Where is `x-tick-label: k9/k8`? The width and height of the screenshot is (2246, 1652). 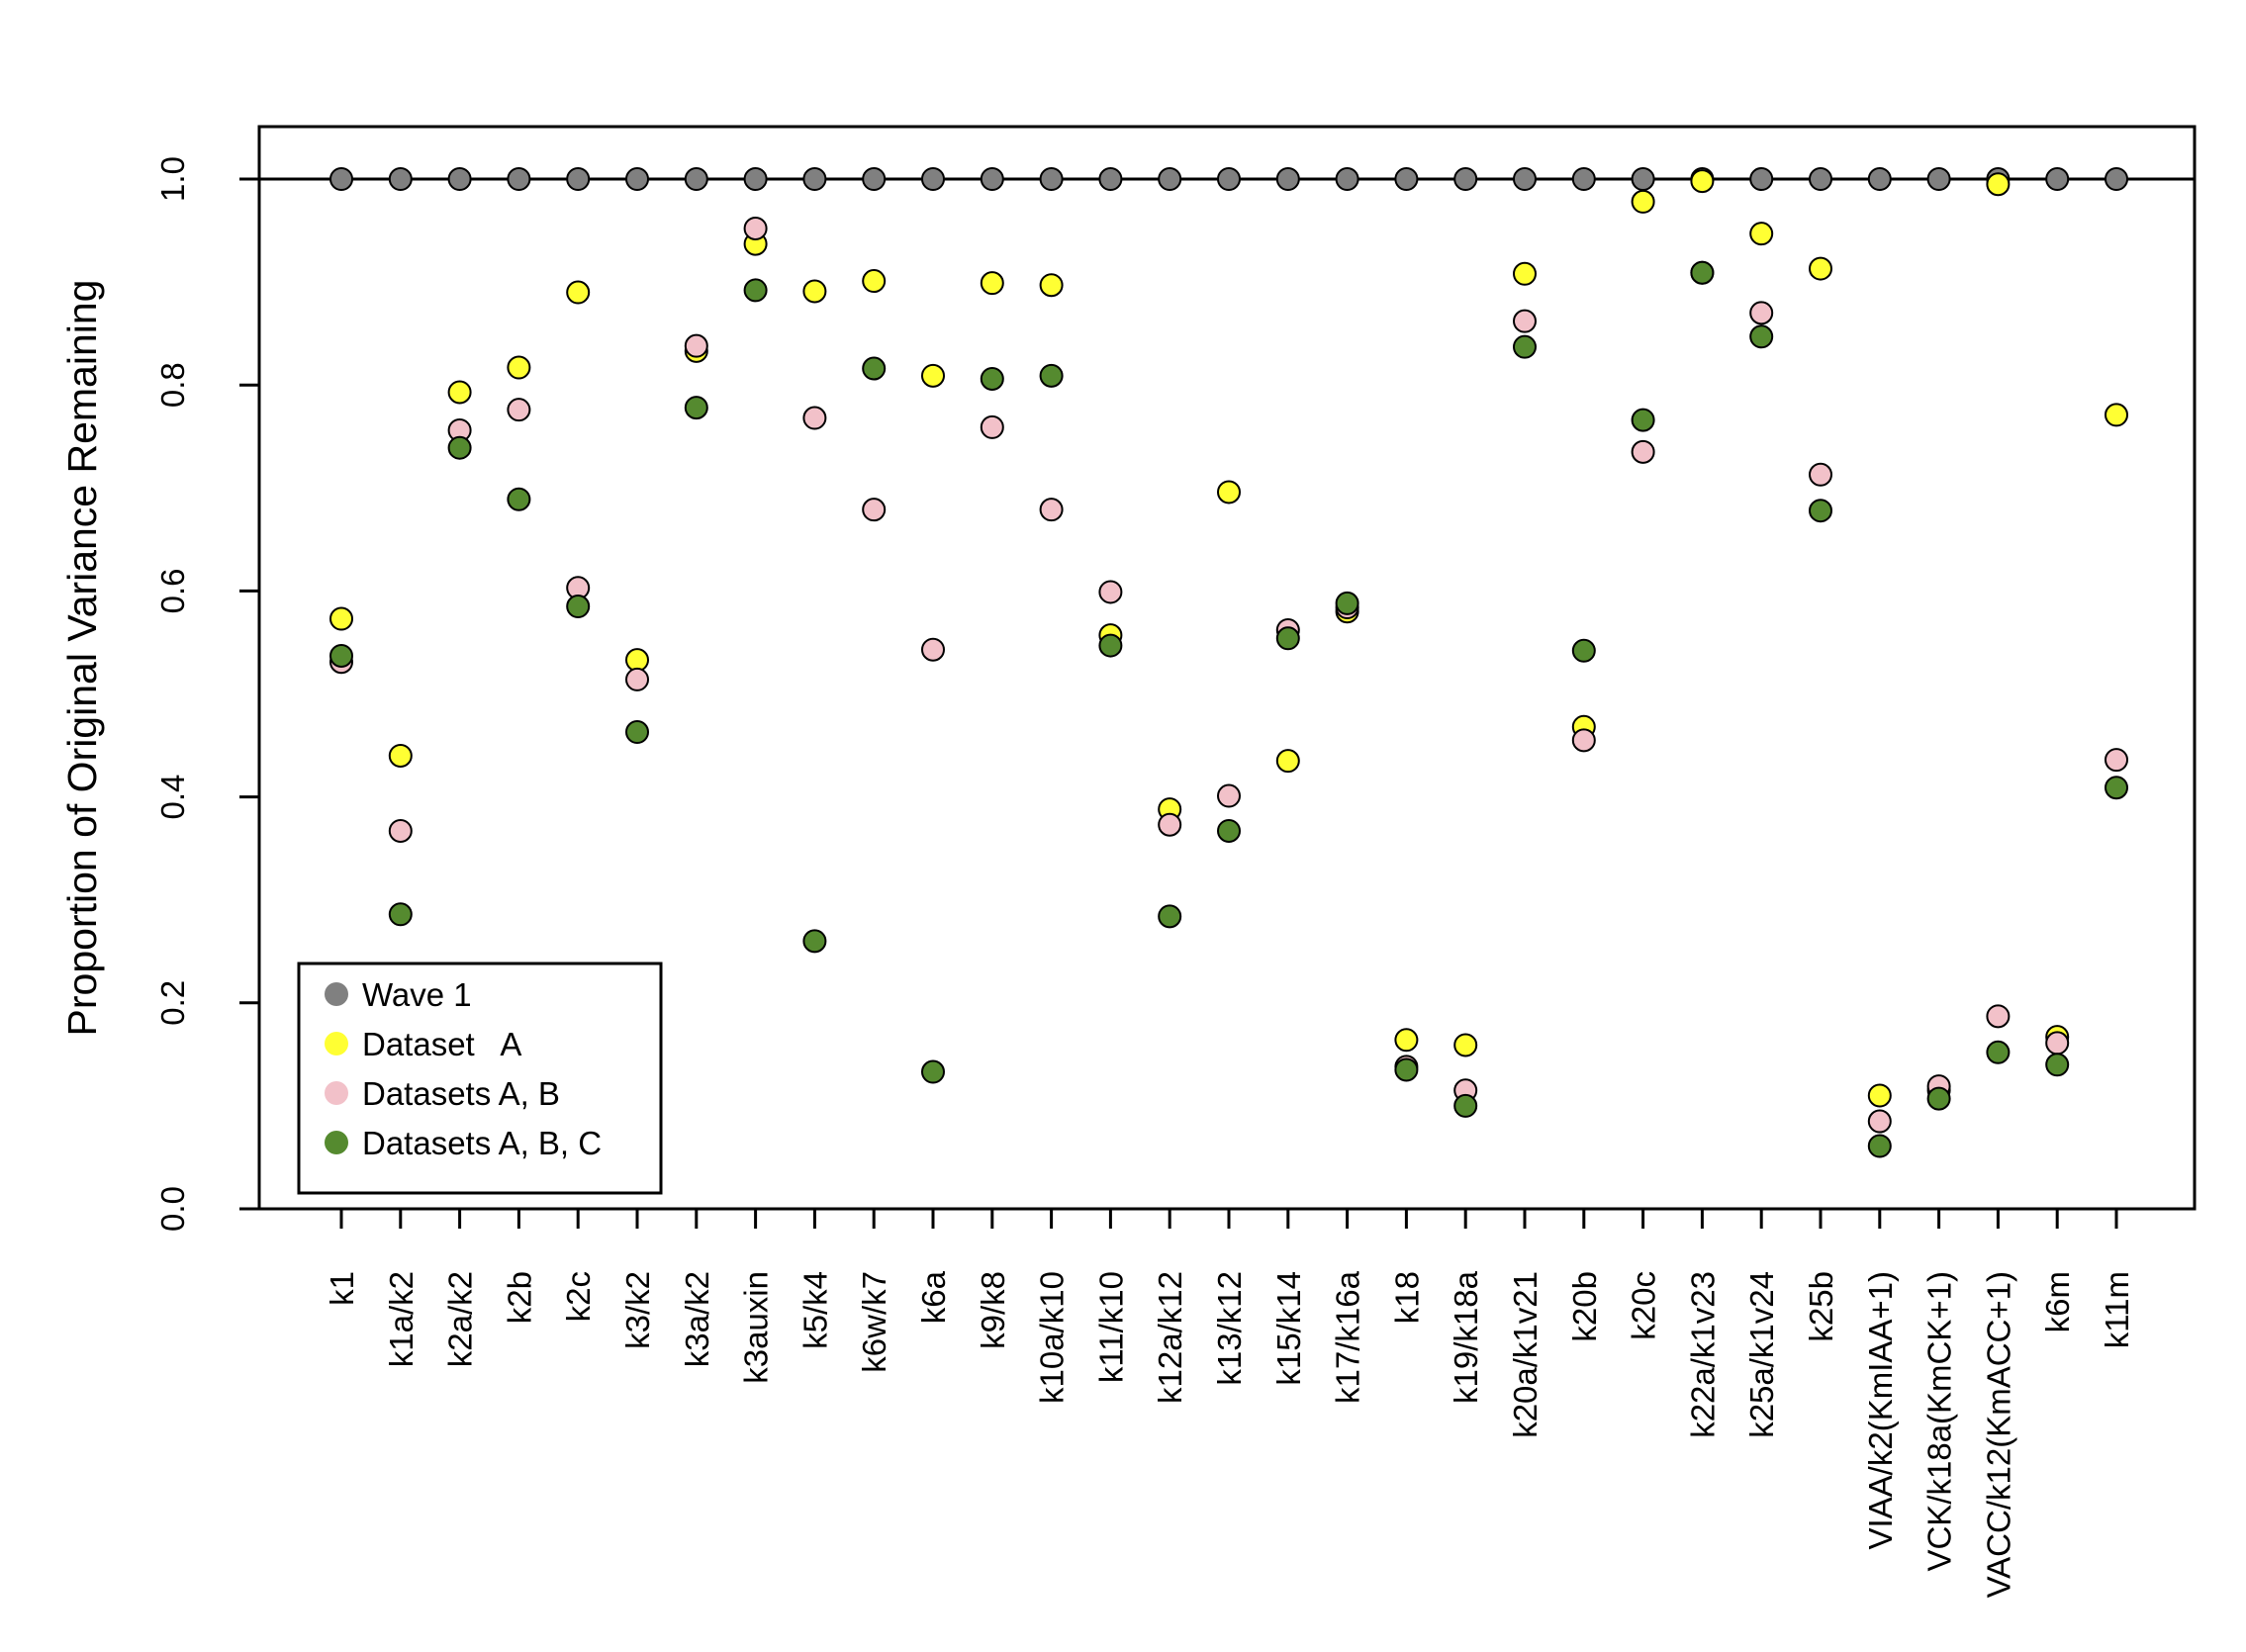
x-tick-label: k9/k8 is located at coordinates (993, 1310).